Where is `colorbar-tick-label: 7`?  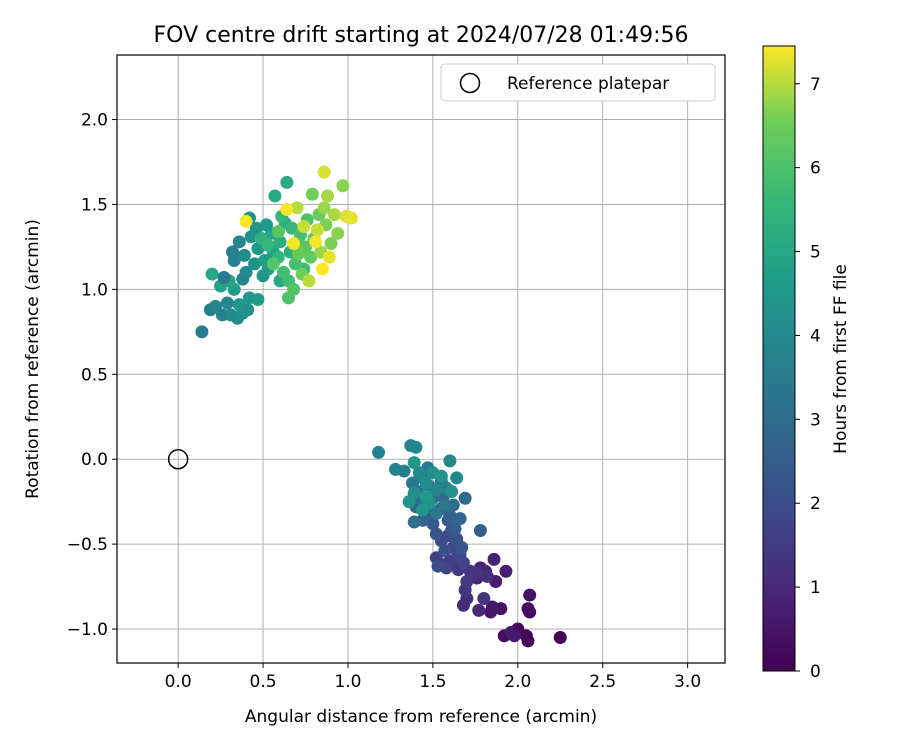 colorbar-tick-label: 7 is located at coordinates (815, 85).